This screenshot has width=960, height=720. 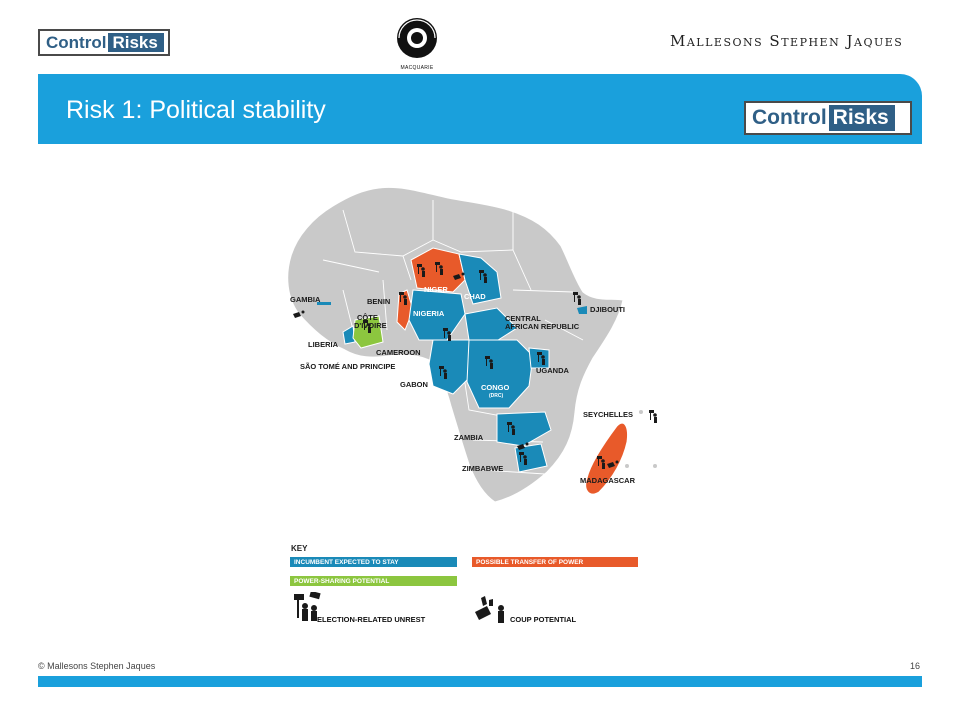 What do you see at coordinates (607, 480) in the screenshot?
I see `label-madagascar: MADAGASCAR` at bounding box center [607, 480].